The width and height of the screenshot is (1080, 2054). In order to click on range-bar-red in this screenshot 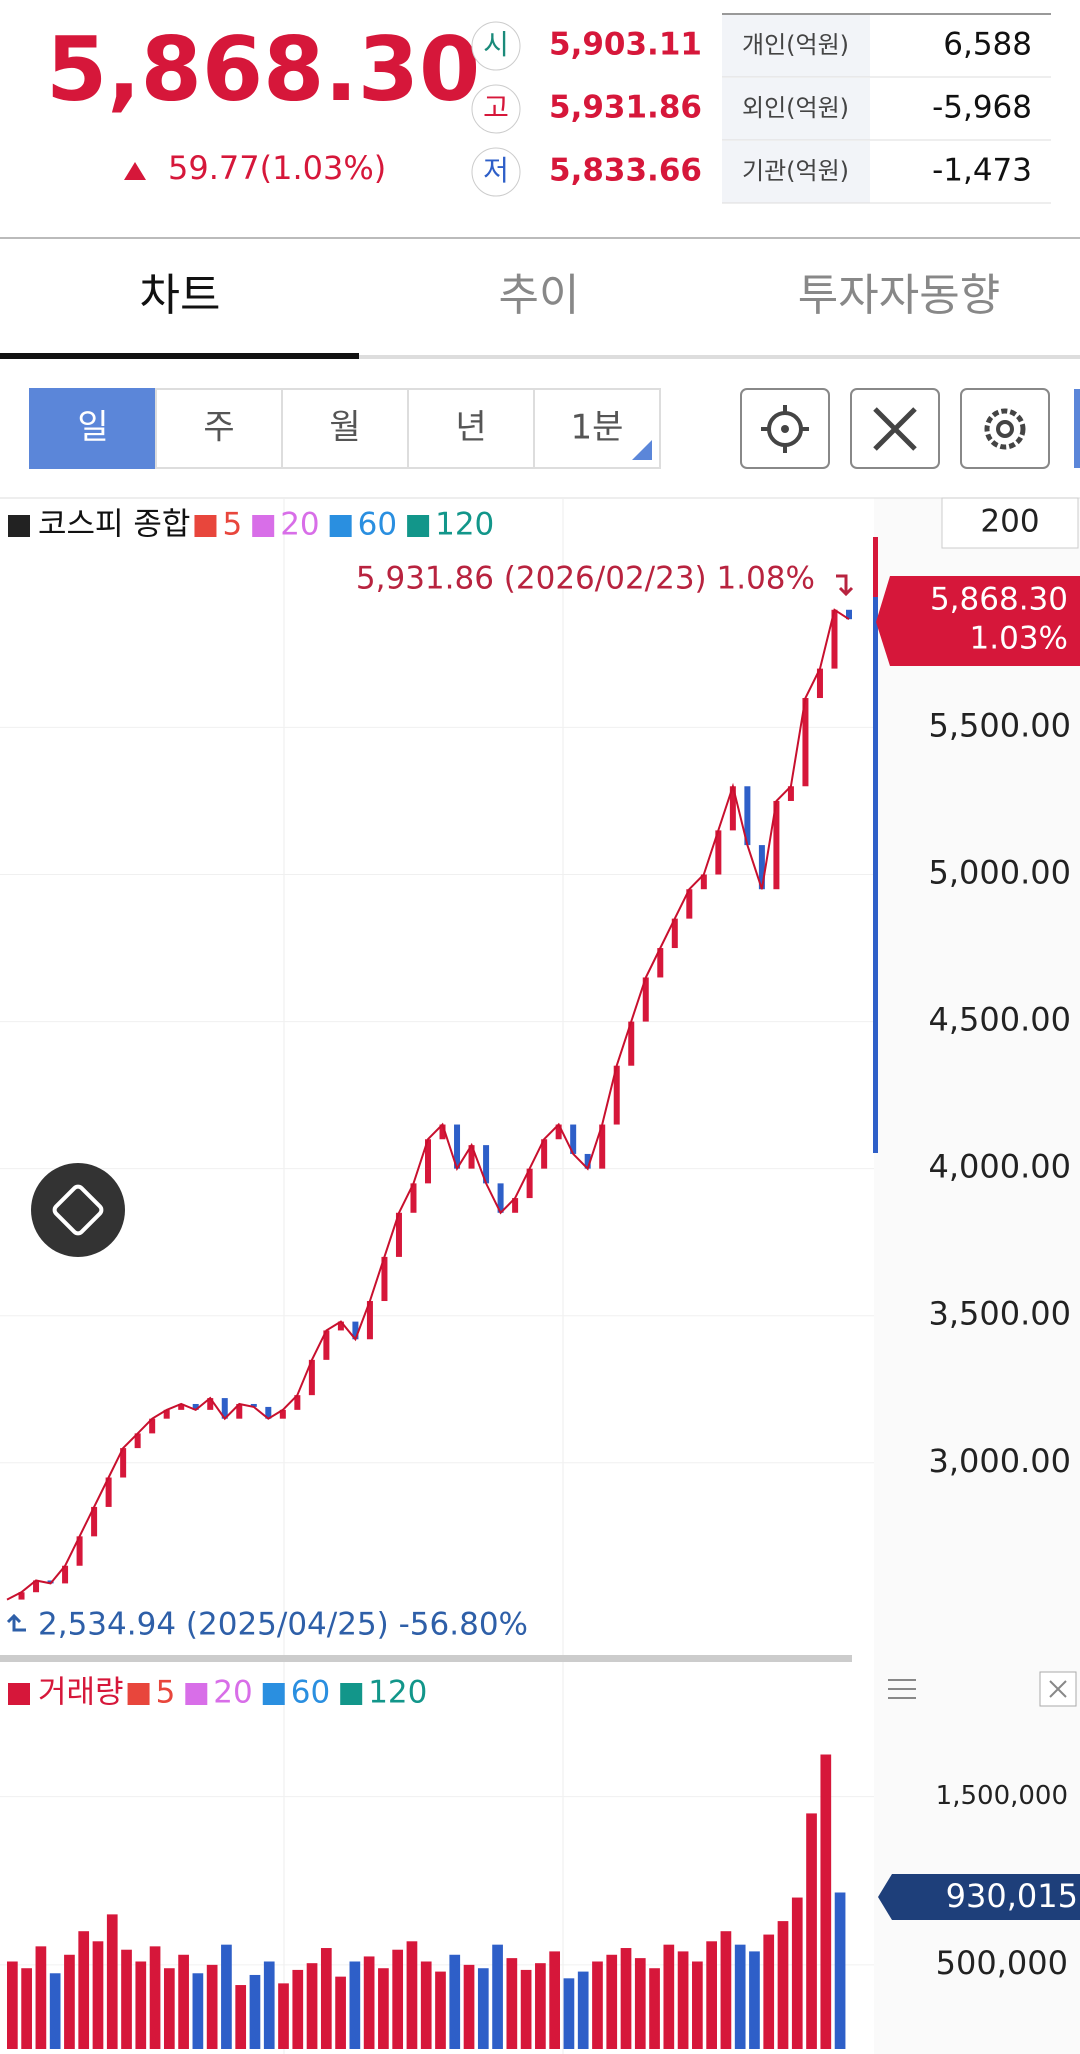, I will do `click(875, 567)`.